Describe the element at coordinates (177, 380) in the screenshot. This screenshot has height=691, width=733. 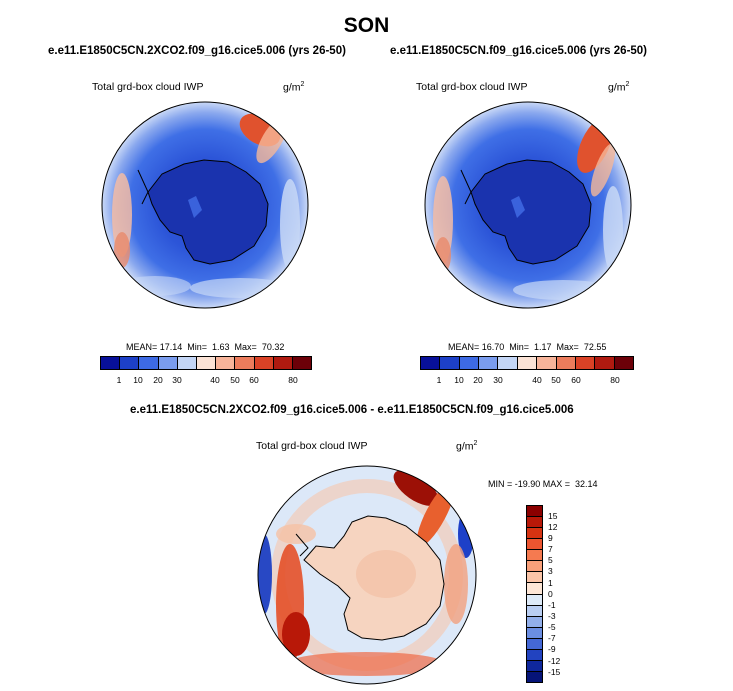
I see `panel1-tick-label: 30` at that location.